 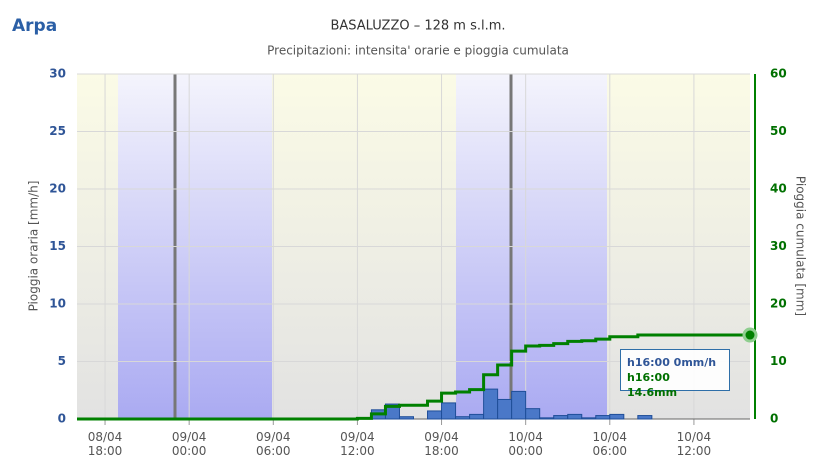 What do you see at coordinates (778, 361) in the screenshot?
I see `y2-tick-label: 10` at bounding box center [778, 361].